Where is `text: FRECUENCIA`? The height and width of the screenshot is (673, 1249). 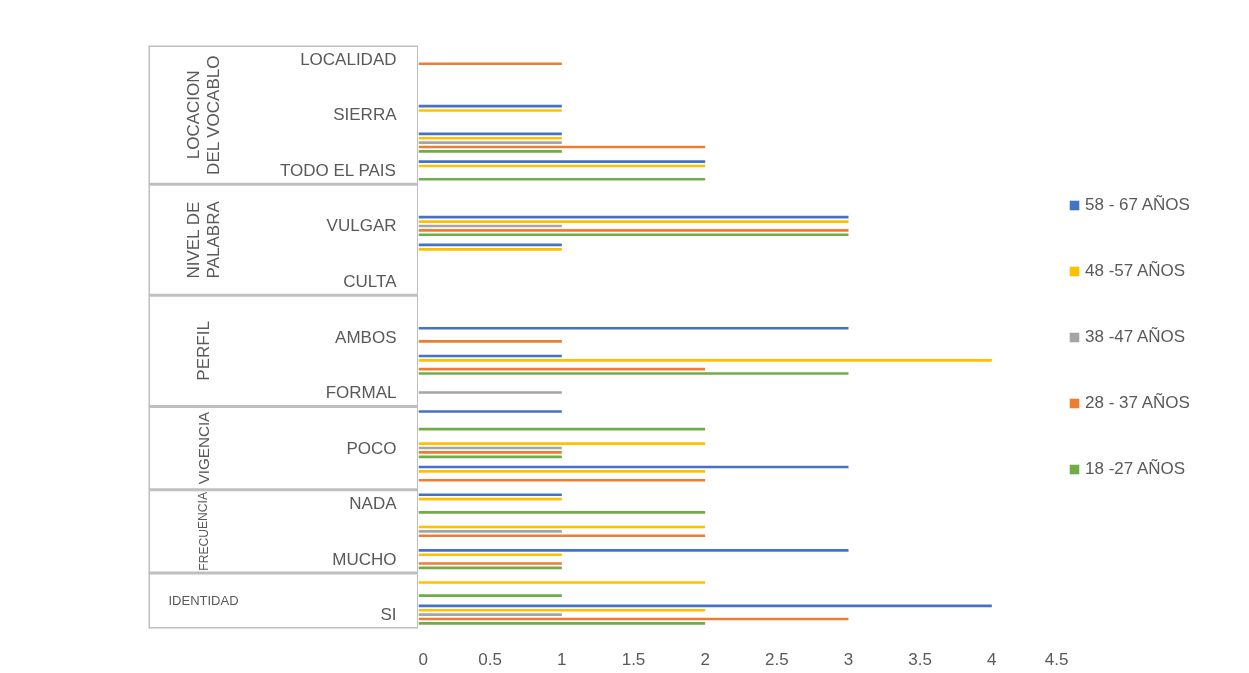 text: FRECUENCIA is located at coordinates (203, 531).